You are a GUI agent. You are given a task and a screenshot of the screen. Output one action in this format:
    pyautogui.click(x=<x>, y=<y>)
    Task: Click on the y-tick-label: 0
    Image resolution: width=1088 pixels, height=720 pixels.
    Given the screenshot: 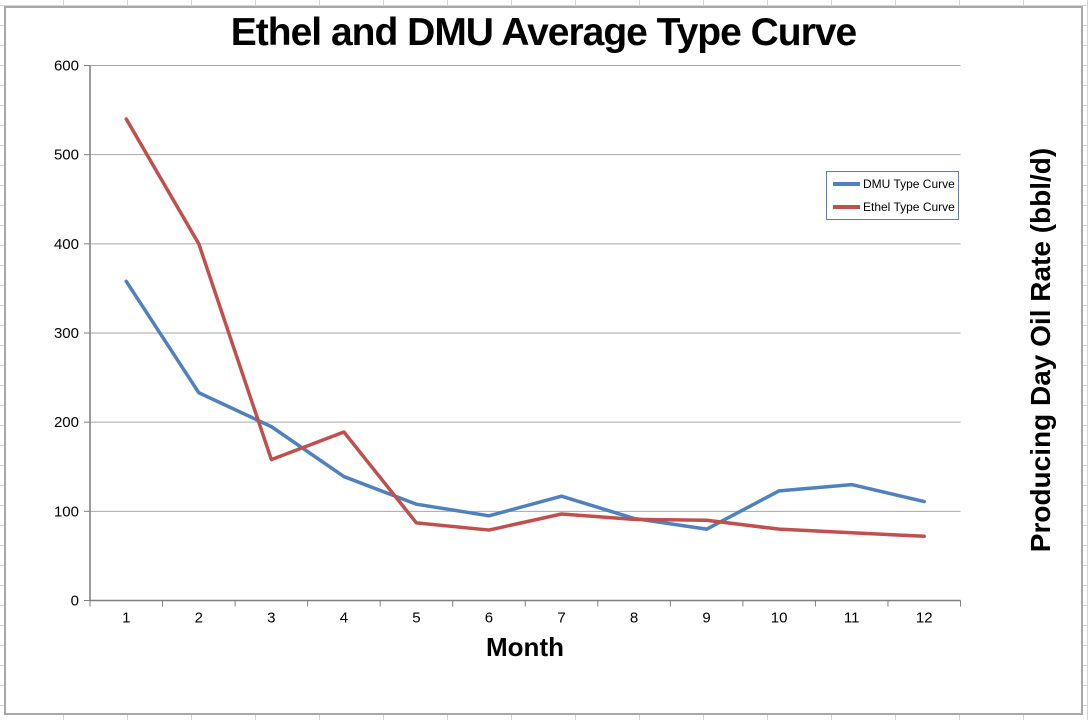 What is the action you would take?
    pyautogui.click(x=75, y=601)
    